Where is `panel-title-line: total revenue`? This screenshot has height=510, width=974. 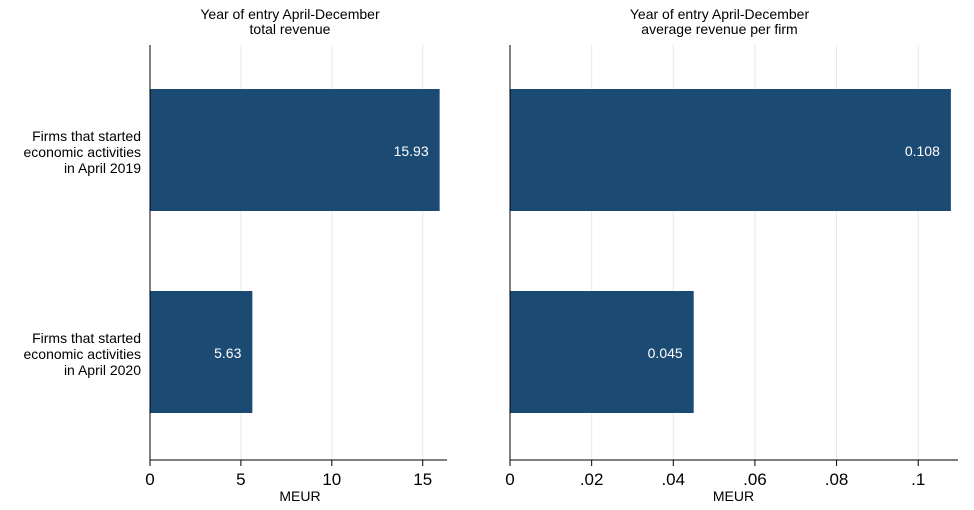
panel-title-line: total revenue is located at coordinates (290, 29).